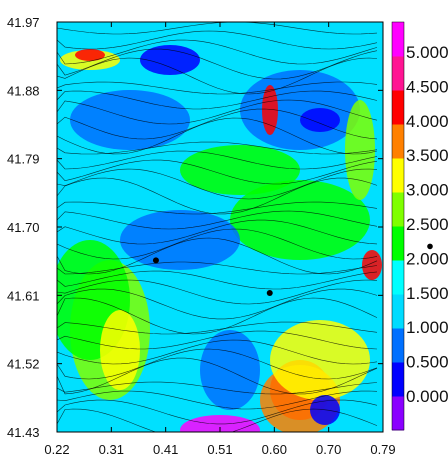 This screenshot has height=463, width=448. I want to click on y-tick-label: 41.97, so click(23, 22).